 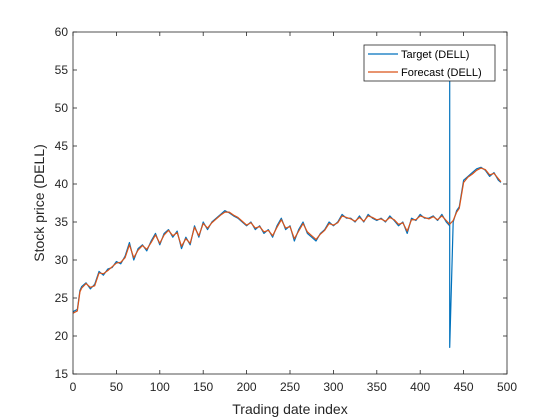 What do you see at coordinates (117, 387) in the screenshot?
I see `x-tick-label: 50` at bounding box center [117, 387].